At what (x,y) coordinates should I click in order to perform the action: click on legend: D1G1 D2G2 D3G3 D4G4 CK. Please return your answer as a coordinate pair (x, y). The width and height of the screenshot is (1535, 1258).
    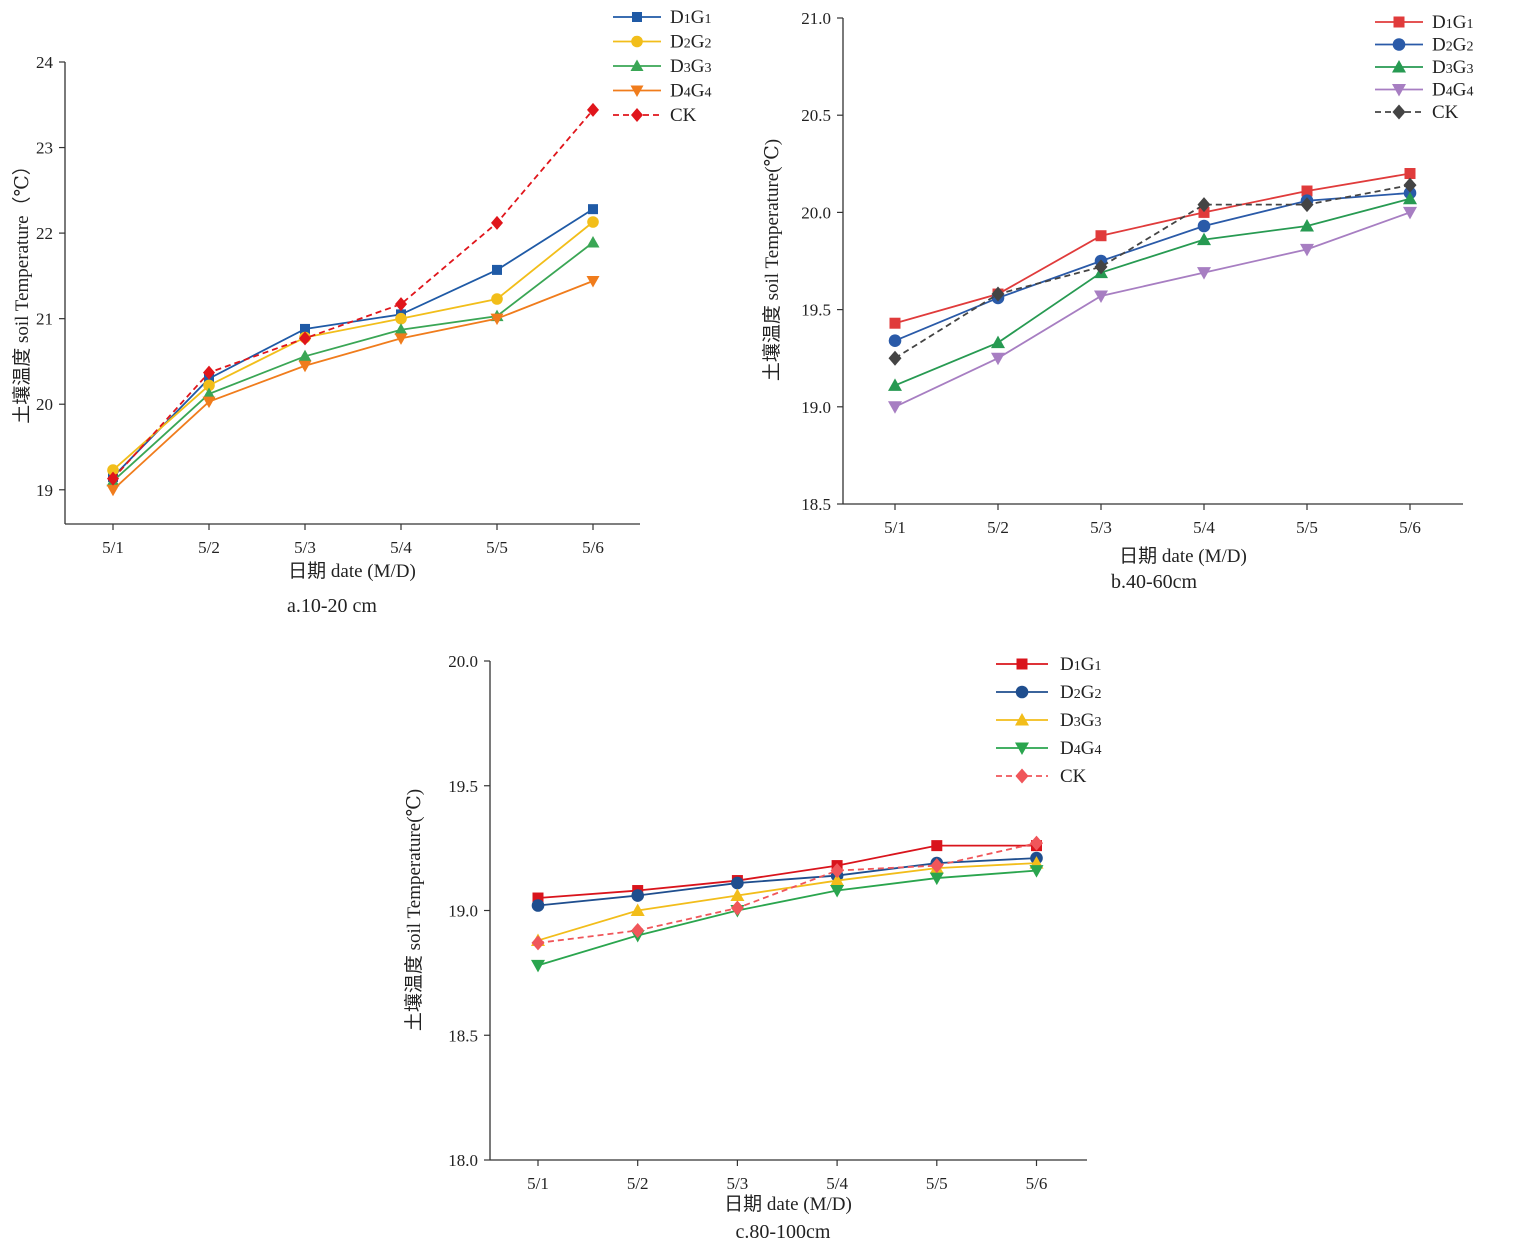
    Looking at the image, I should click on (1048, 720).